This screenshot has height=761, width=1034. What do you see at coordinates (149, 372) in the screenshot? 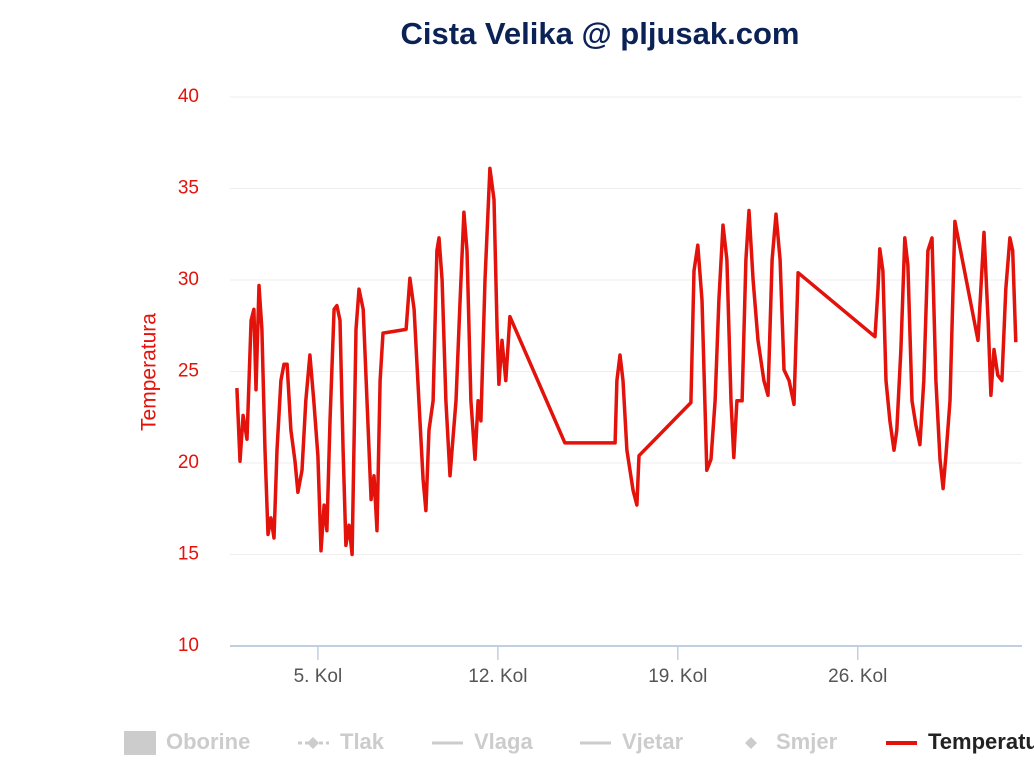
I see `y-axis-title: Temperatura` at bounding box center [149, 372].